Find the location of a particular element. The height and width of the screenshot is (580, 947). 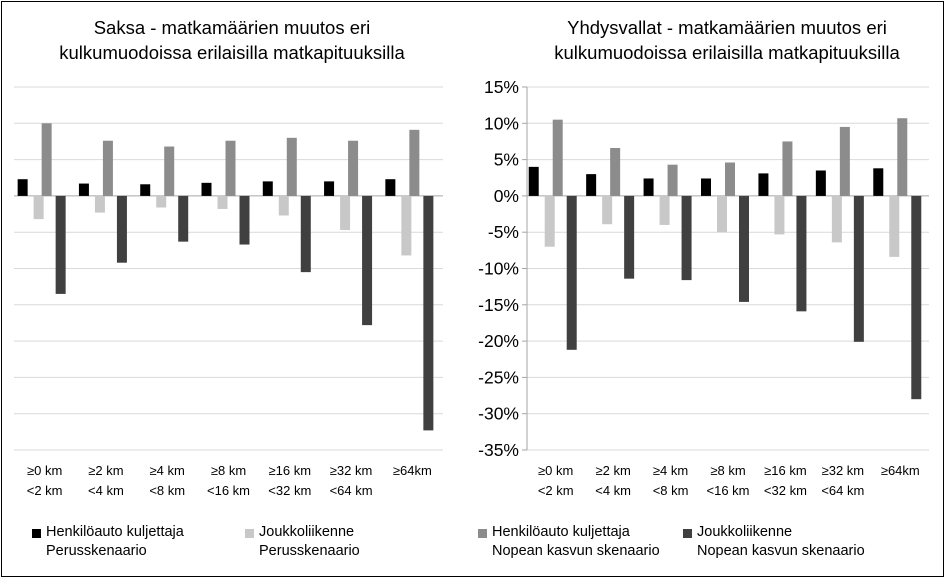

y-tick-label: -35% is located at coordinates (498, 450).